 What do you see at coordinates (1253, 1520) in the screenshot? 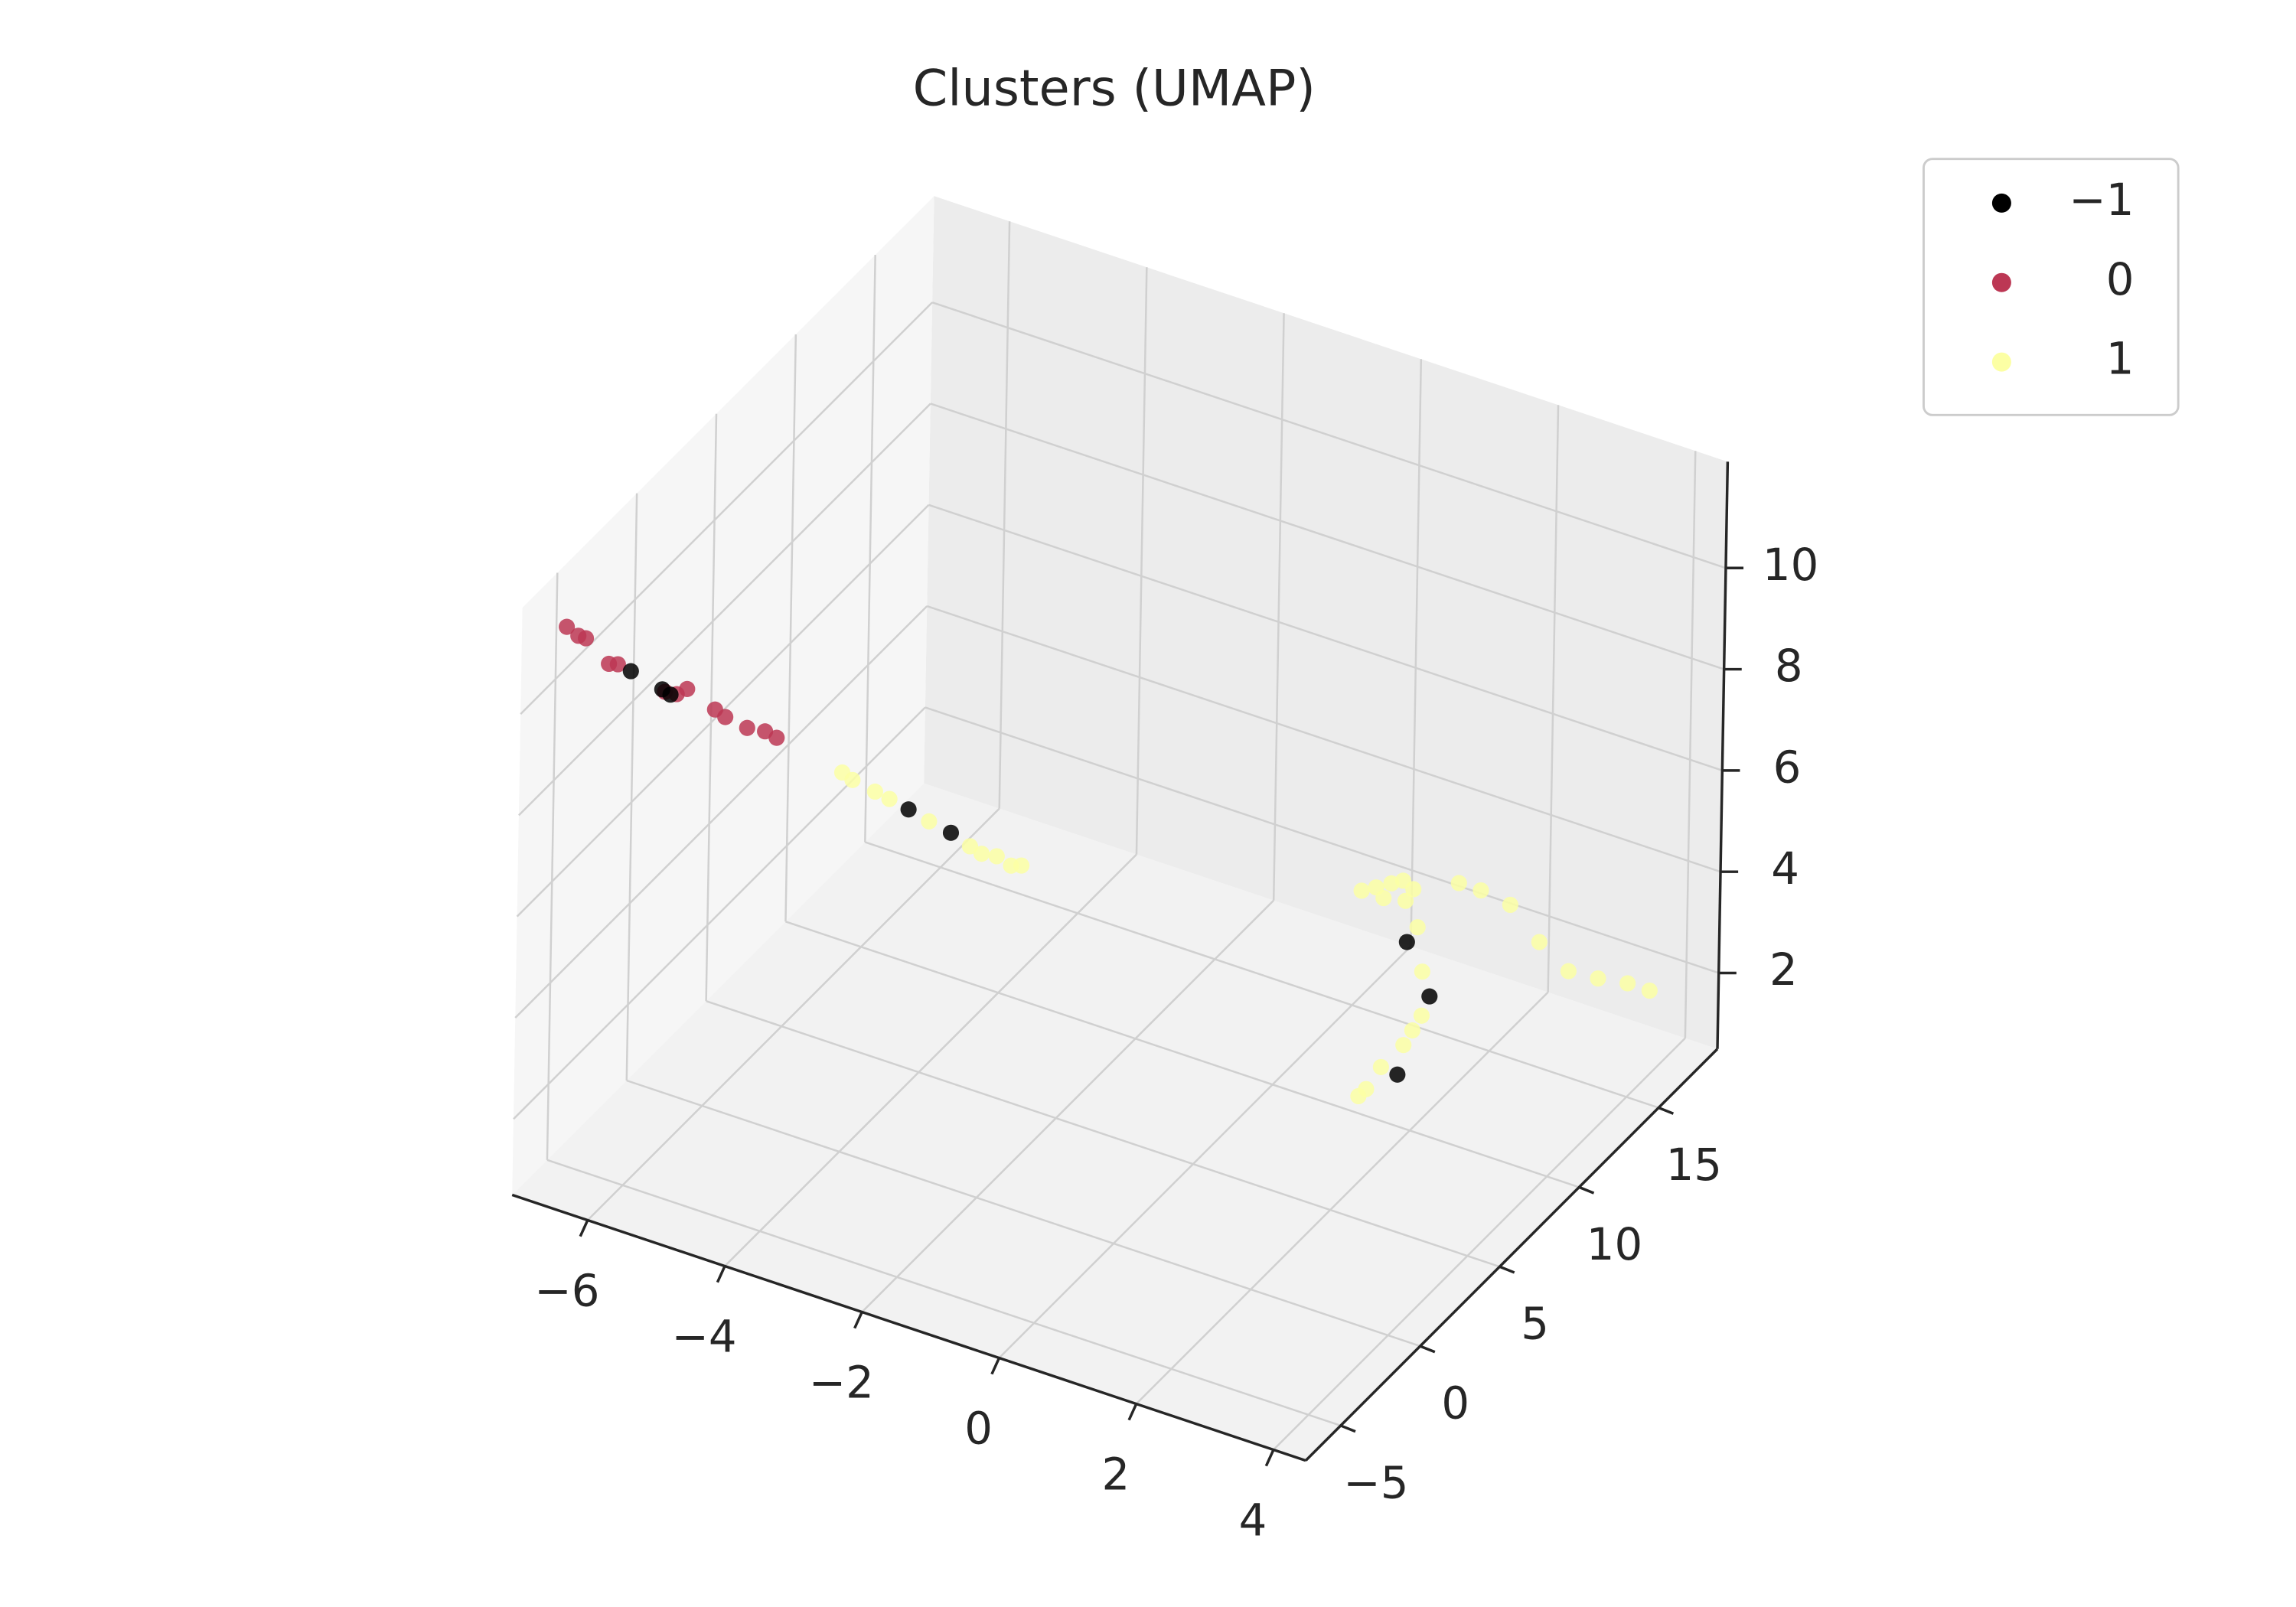
I see `x-tick-label: 4` at bounding box center [1253, 1520].